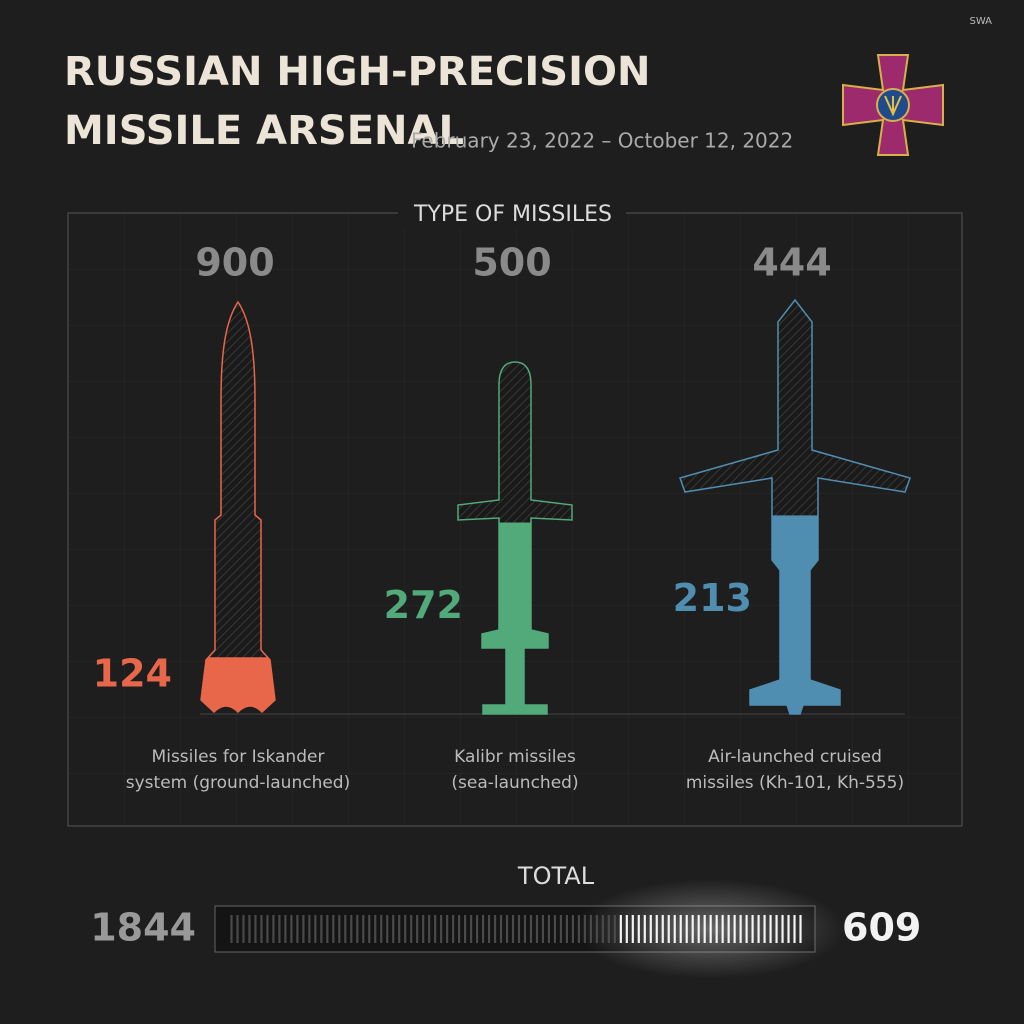 The width and height of the screenshot is (1024, 1024). Describe the element at coordinates (234, 263) in the screenshot. I see `total-label: 900` at that location.